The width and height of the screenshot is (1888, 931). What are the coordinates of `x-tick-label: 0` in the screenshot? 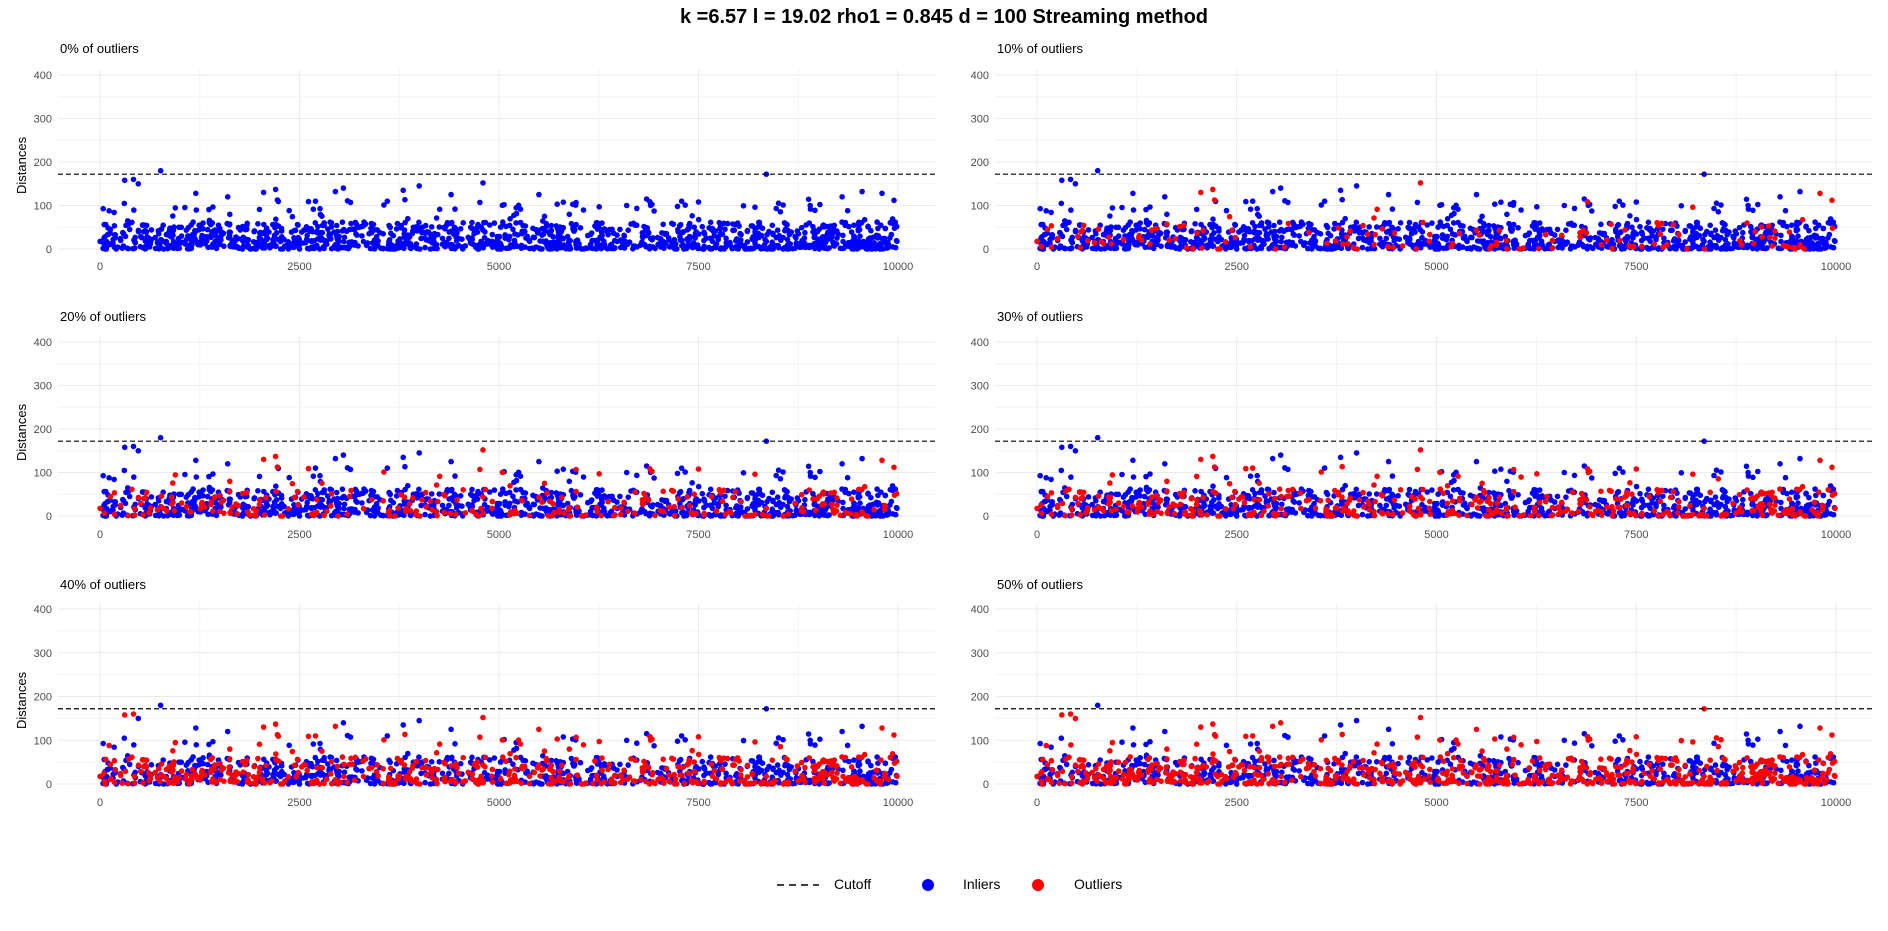 It's located at (100, 267).